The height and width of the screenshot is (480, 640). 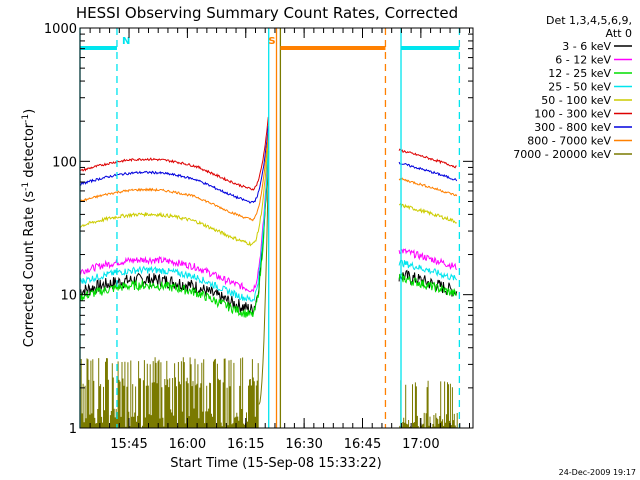 I want to click on y-tick-label-0: 1, so click(x=73, y=429).